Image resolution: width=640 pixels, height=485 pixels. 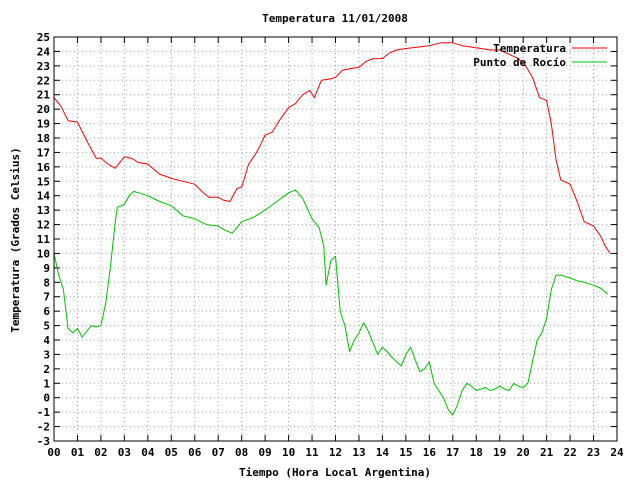 What do you see at coordinates (46, 268) in the screenshot?
I see `y-tick-label: 9` at bounding box center [46, 268].